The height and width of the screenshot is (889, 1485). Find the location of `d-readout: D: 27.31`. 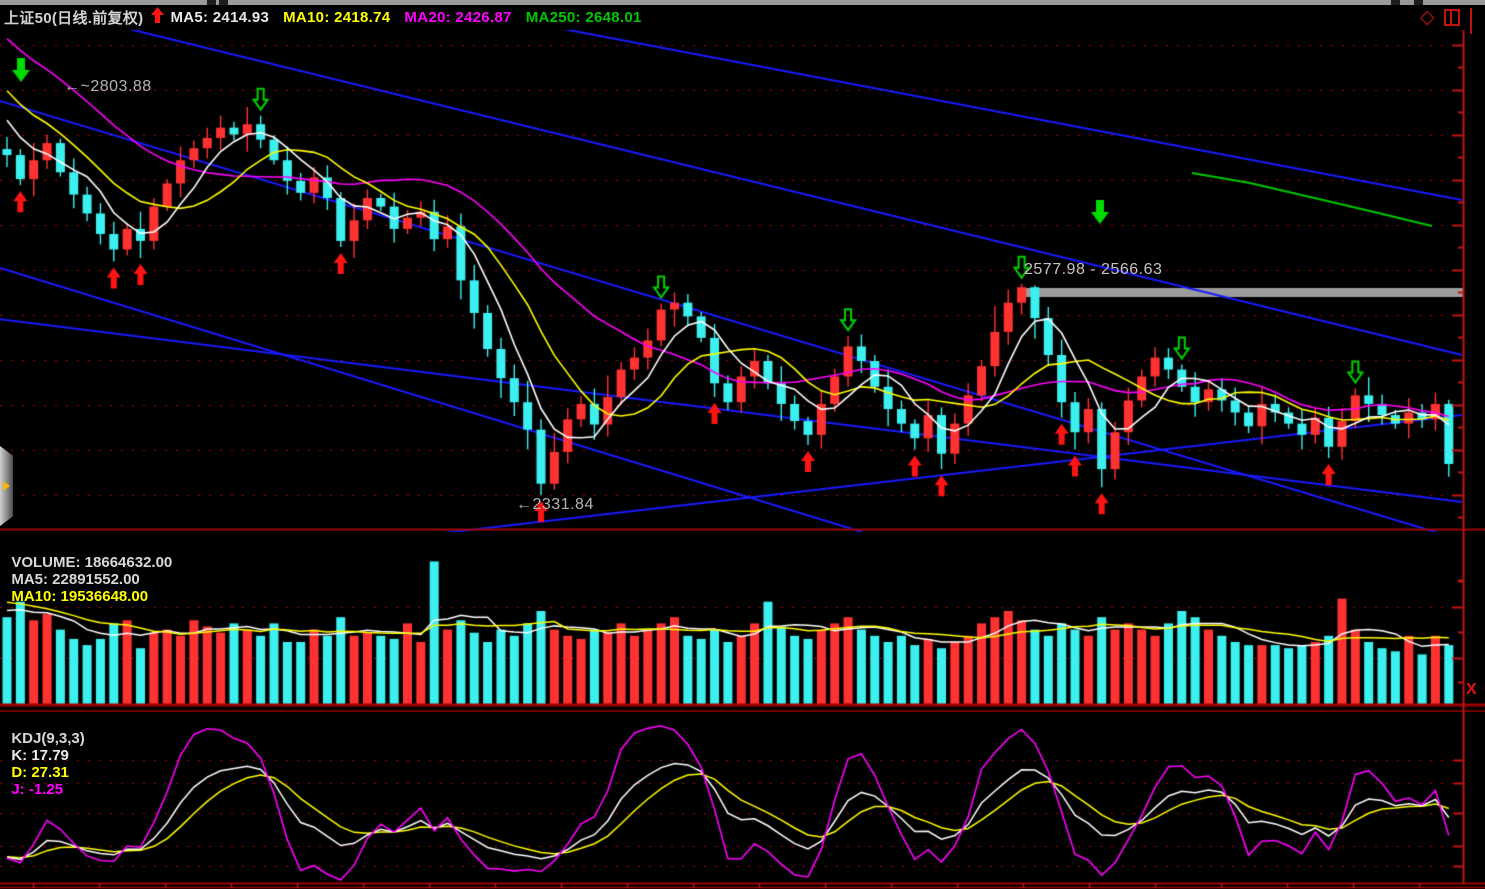

d-readout: D: 27.31 is located at coordinates (40, 772).